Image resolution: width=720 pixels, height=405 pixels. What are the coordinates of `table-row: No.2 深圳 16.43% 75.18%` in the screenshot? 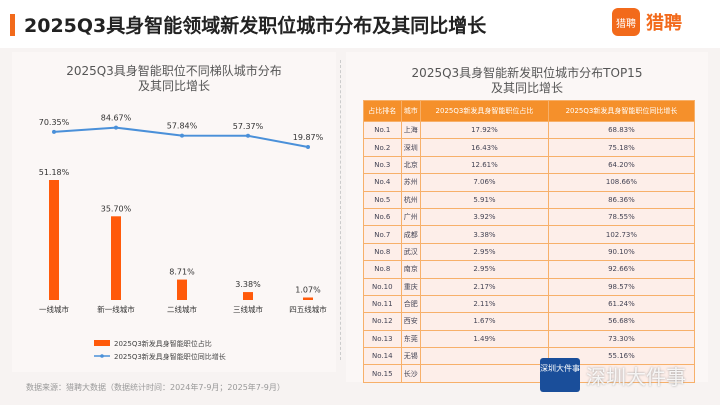 It's located at (529, 147).